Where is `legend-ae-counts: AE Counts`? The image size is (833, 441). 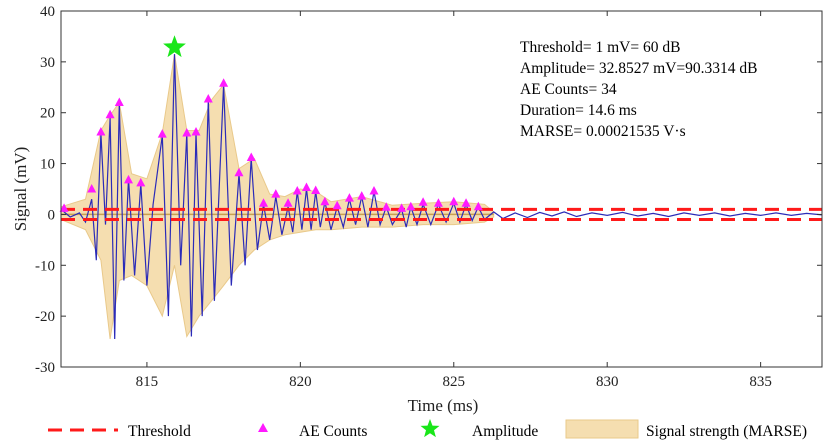
legend-ae-counts: AE Counts is located at coordinates (312, 431).